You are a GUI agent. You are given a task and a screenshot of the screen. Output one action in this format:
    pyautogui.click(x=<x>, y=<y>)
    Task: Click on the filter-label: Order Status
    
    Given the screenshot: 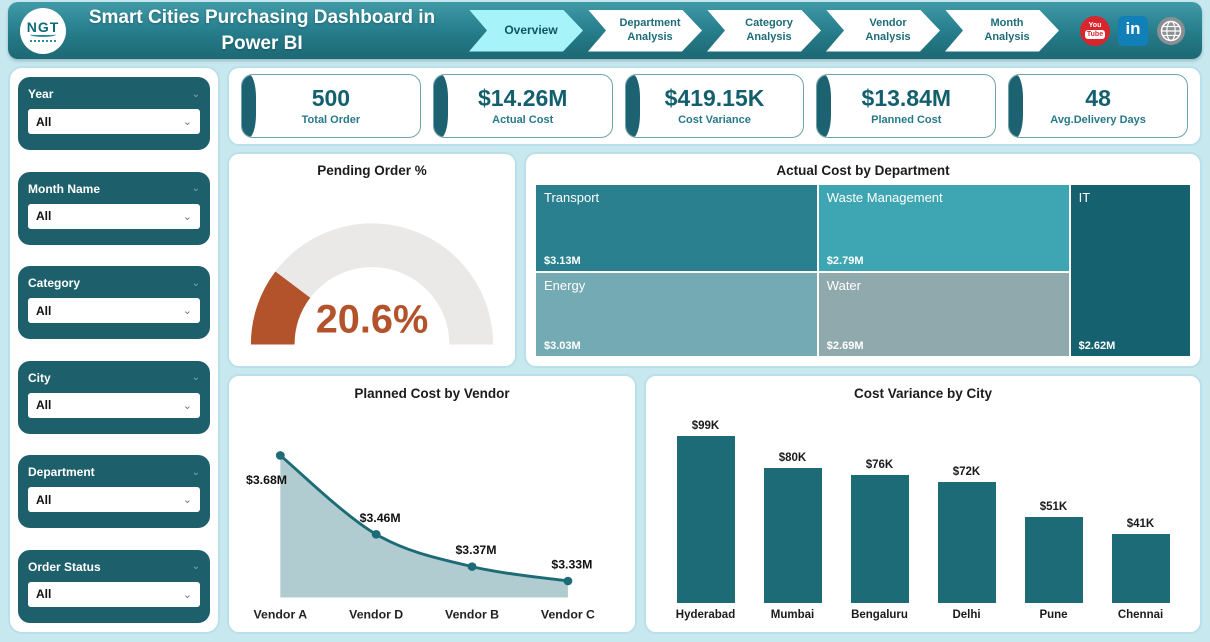 What is the action you would take?
    pyautogui.click(x=64, y=566)
    